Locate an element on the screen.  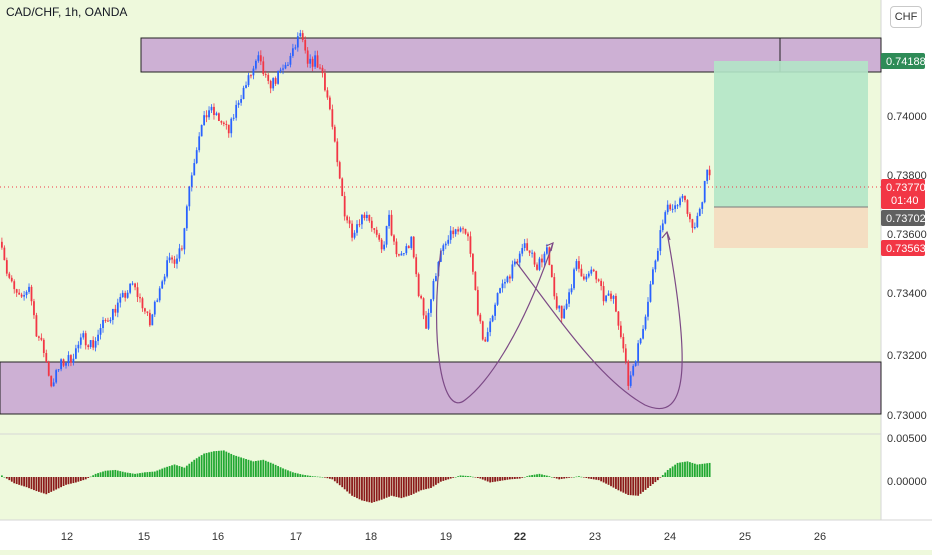
target-price-tag is located at coordinates (903, 61).